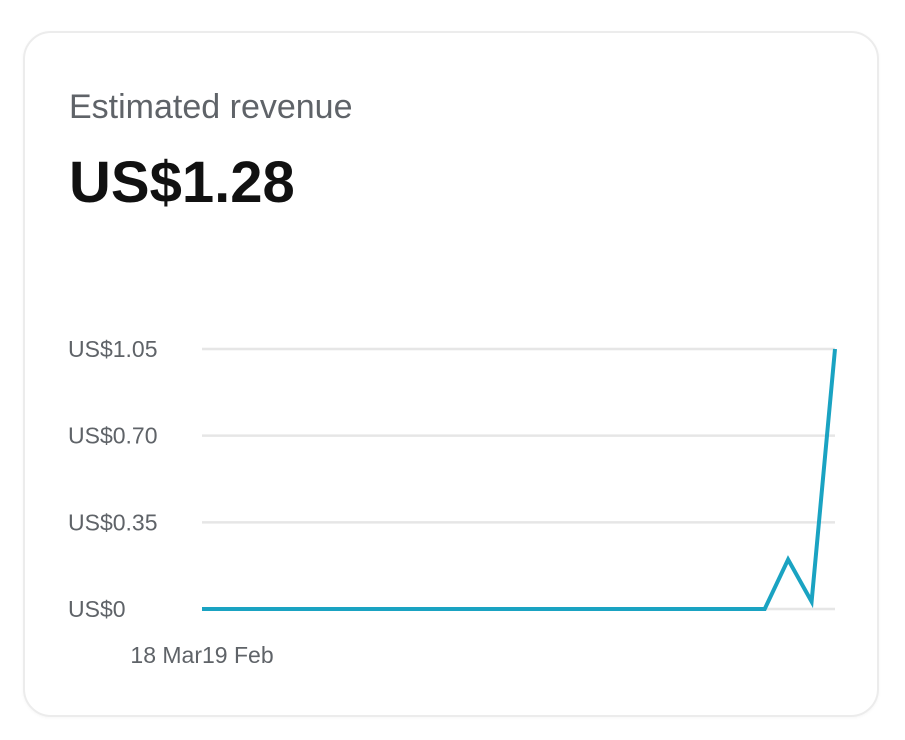 The image size is (905, 740). Describe the element at coordinates (113, 349) in the screenshot. I see `y-tick-label: US$1.05` at that location.